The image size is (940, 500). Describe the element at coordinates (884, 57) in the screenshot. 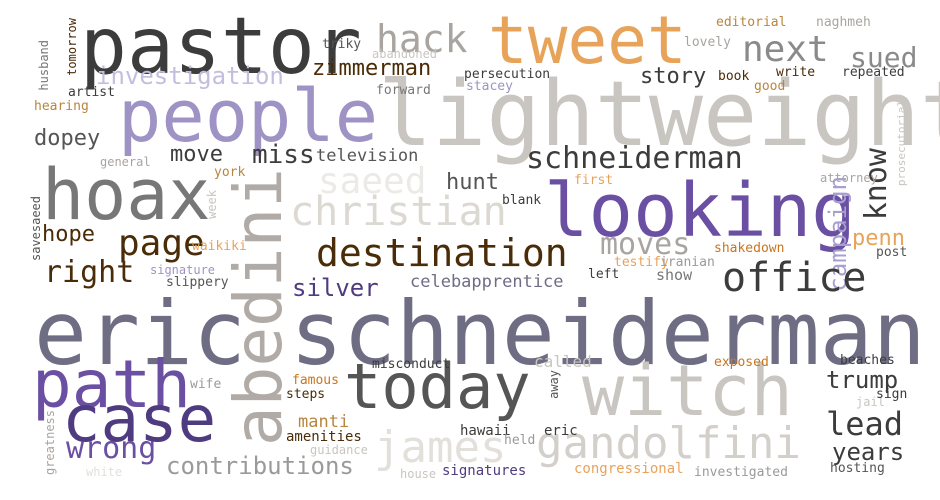

I see `word-sued: sued` at that location.